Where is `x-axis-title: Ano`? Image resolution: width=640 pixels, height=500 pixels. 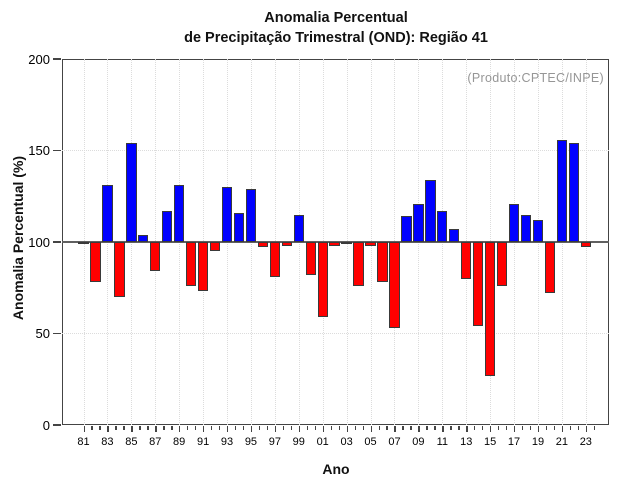
x-axis-title: Ano is located at coordinates (336, 469).